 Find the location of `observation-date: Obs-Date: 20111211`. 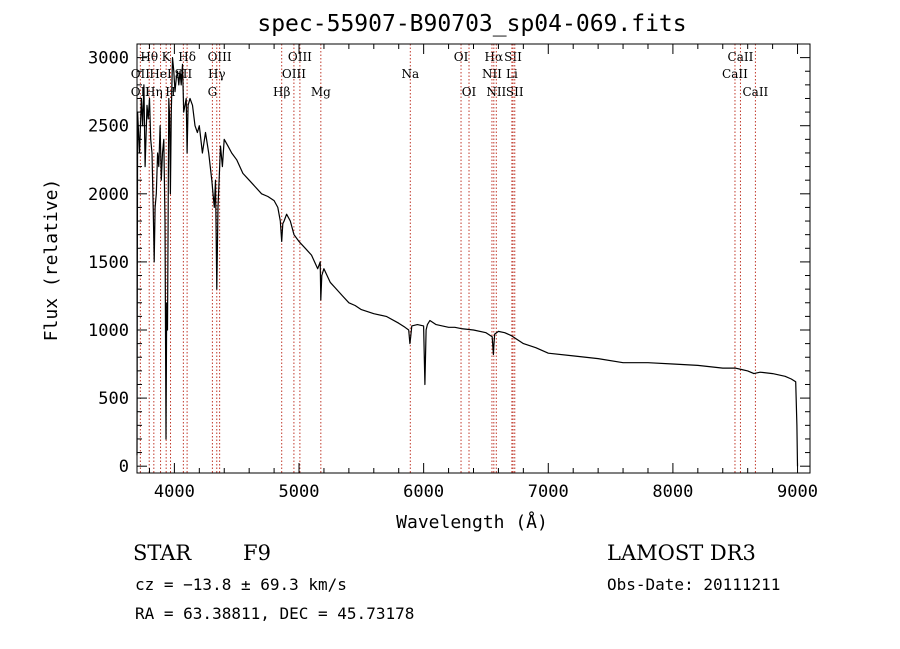

observation-date: Obs-Date: 20111211 is located at coordinates (693, 584).